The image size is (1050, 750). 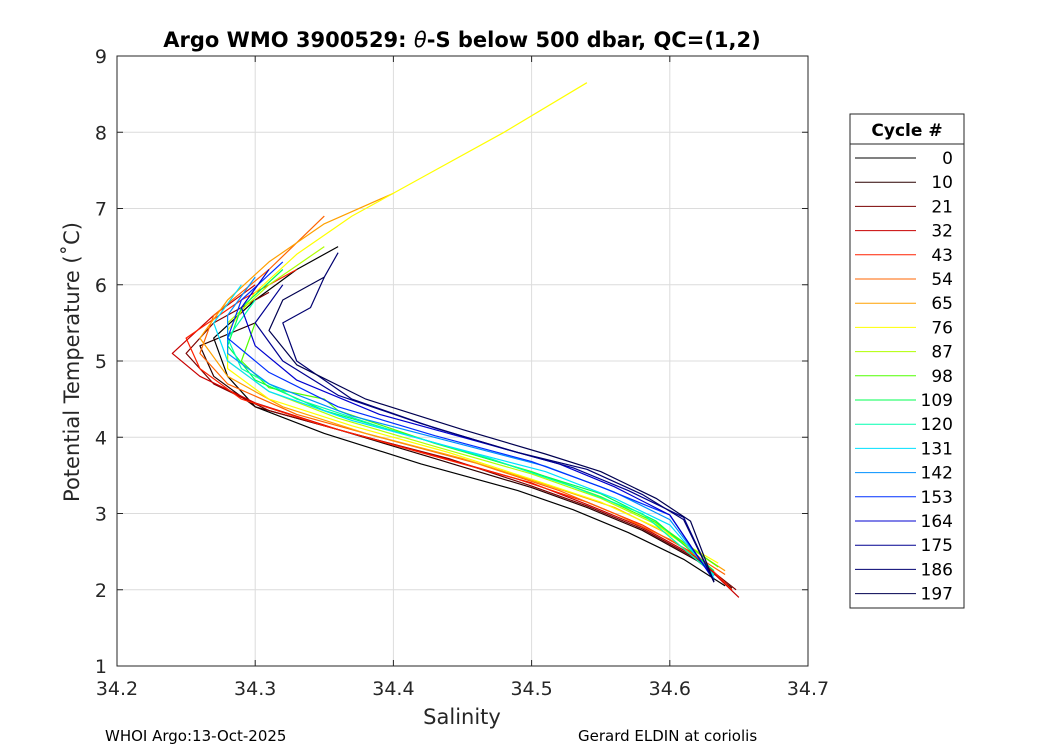 What do you see at coordinates (942, 256) in the screenshot?
I see `legend-label-cycle-43: 43` at bounding box center [942, 256].